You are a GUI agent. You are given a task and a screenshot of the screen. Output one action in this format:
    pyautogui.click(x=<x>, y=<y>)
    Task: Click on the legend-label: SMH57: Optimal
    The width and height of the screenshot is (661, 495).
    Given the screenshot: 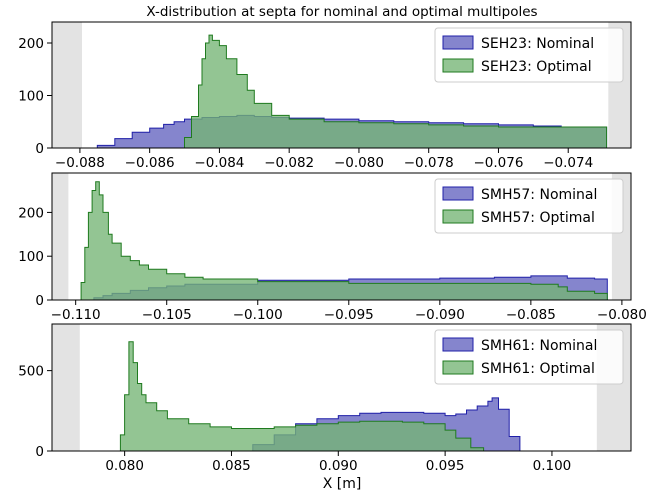 What is the action you would take?
    pyautogui.click(x=538, y=218)
    